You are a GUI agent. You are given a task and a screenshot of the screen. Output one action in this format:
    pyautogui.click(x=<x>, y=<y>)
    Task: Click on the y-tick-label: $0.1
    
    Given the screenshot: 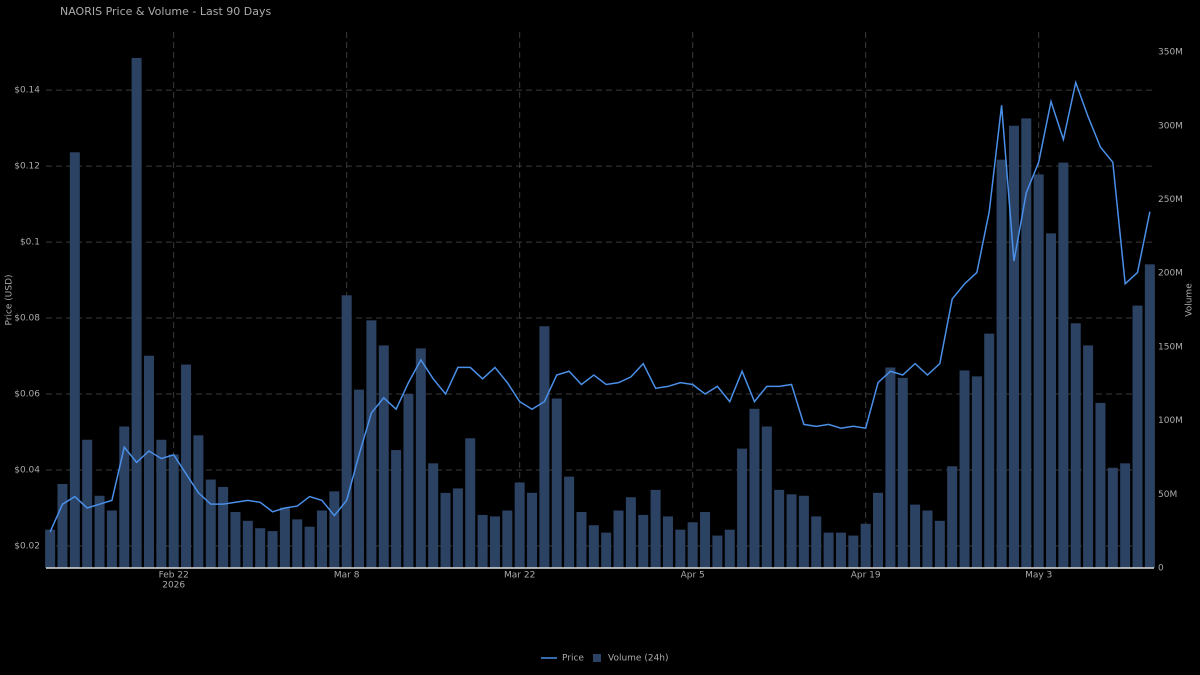 What is the action you would take?
    pyautogui.click(x=30, y=243)
    